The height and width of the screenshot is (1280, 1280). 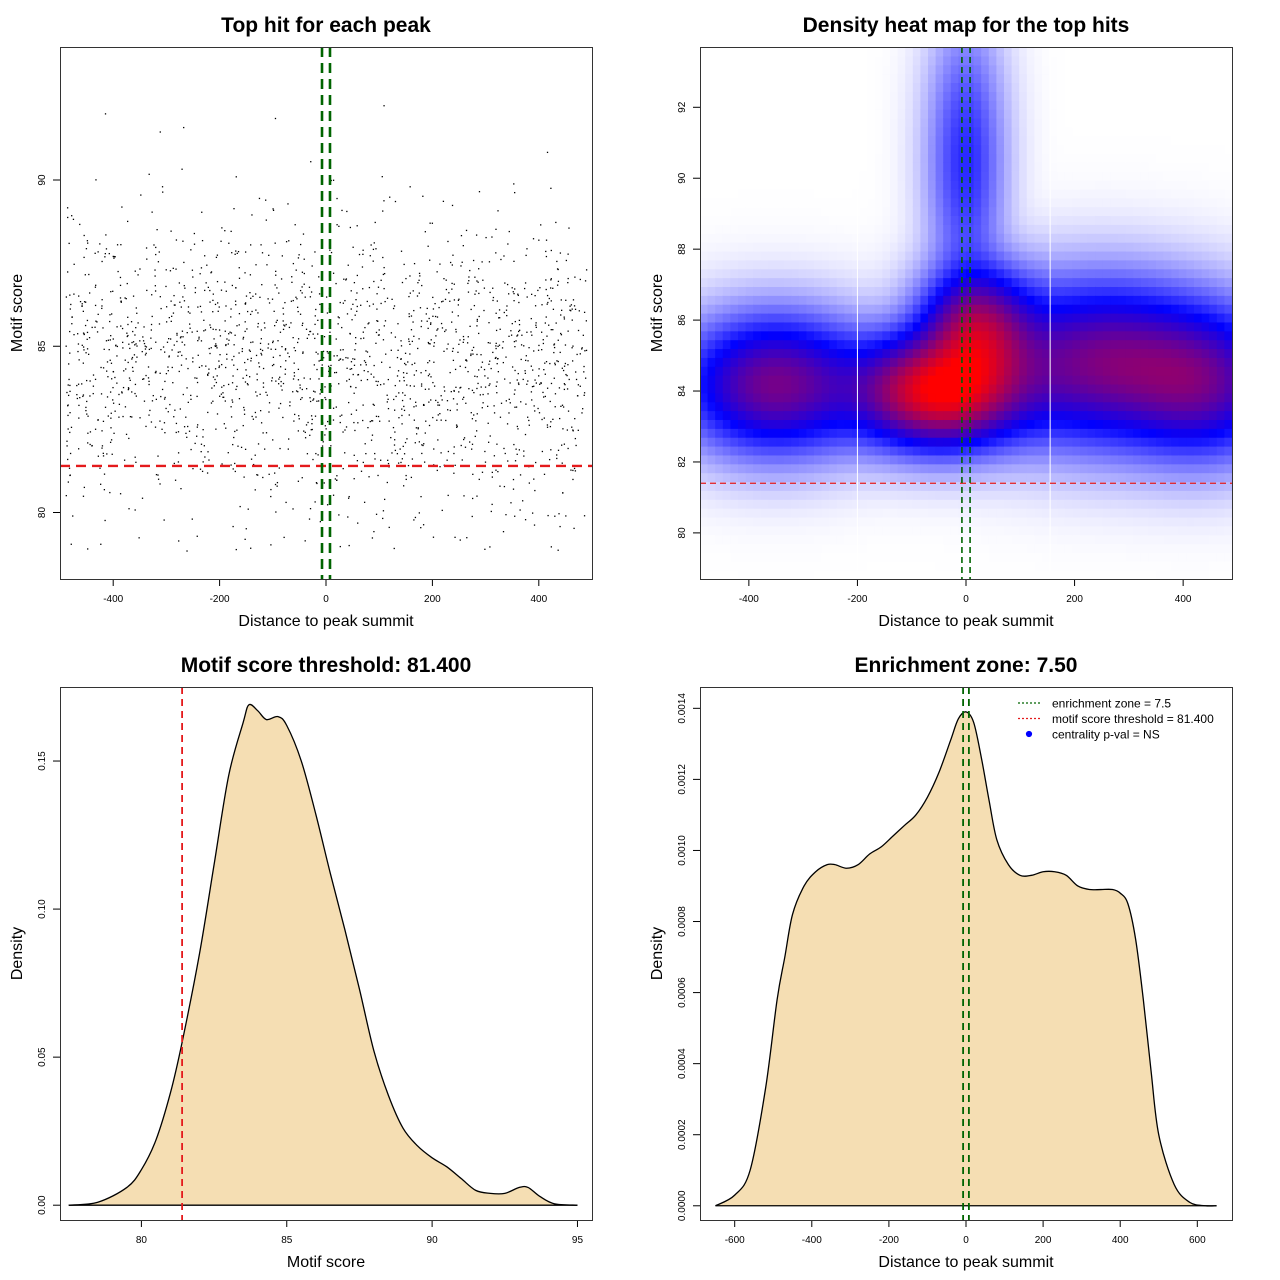 What do you see at coordinates (326, 621) in the screenshot?
I see `x-axis-label: Distance to peak summit` at bounding box center [326, 621].